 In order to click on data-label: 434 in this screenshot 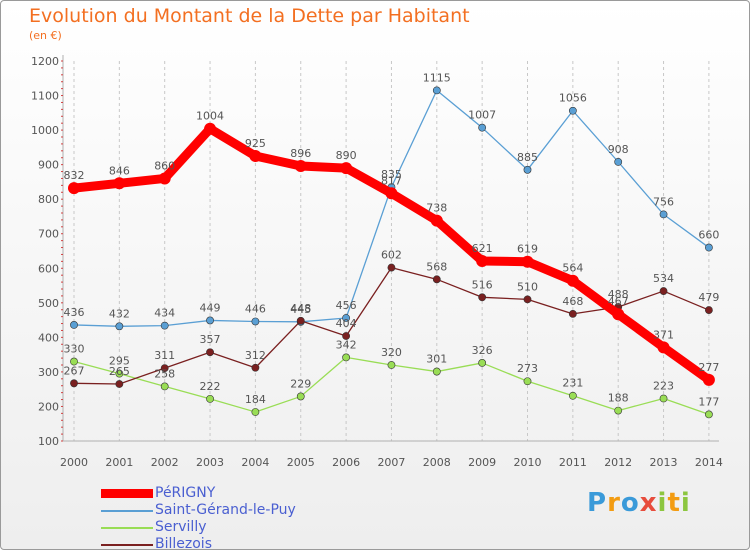, I will do `click(164, 313)`.